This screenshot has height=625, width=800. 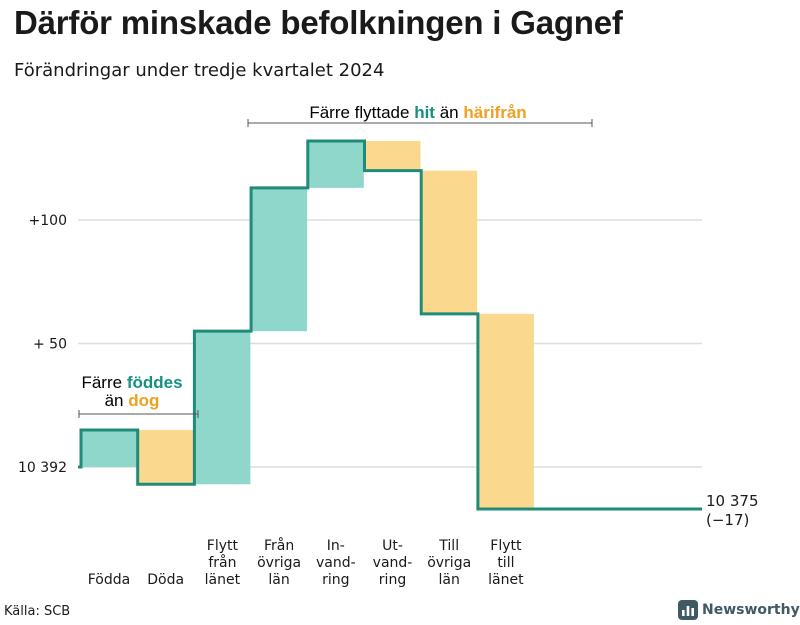 I want to click on svg-text: Färre föddes, so click(x=131, y=382).